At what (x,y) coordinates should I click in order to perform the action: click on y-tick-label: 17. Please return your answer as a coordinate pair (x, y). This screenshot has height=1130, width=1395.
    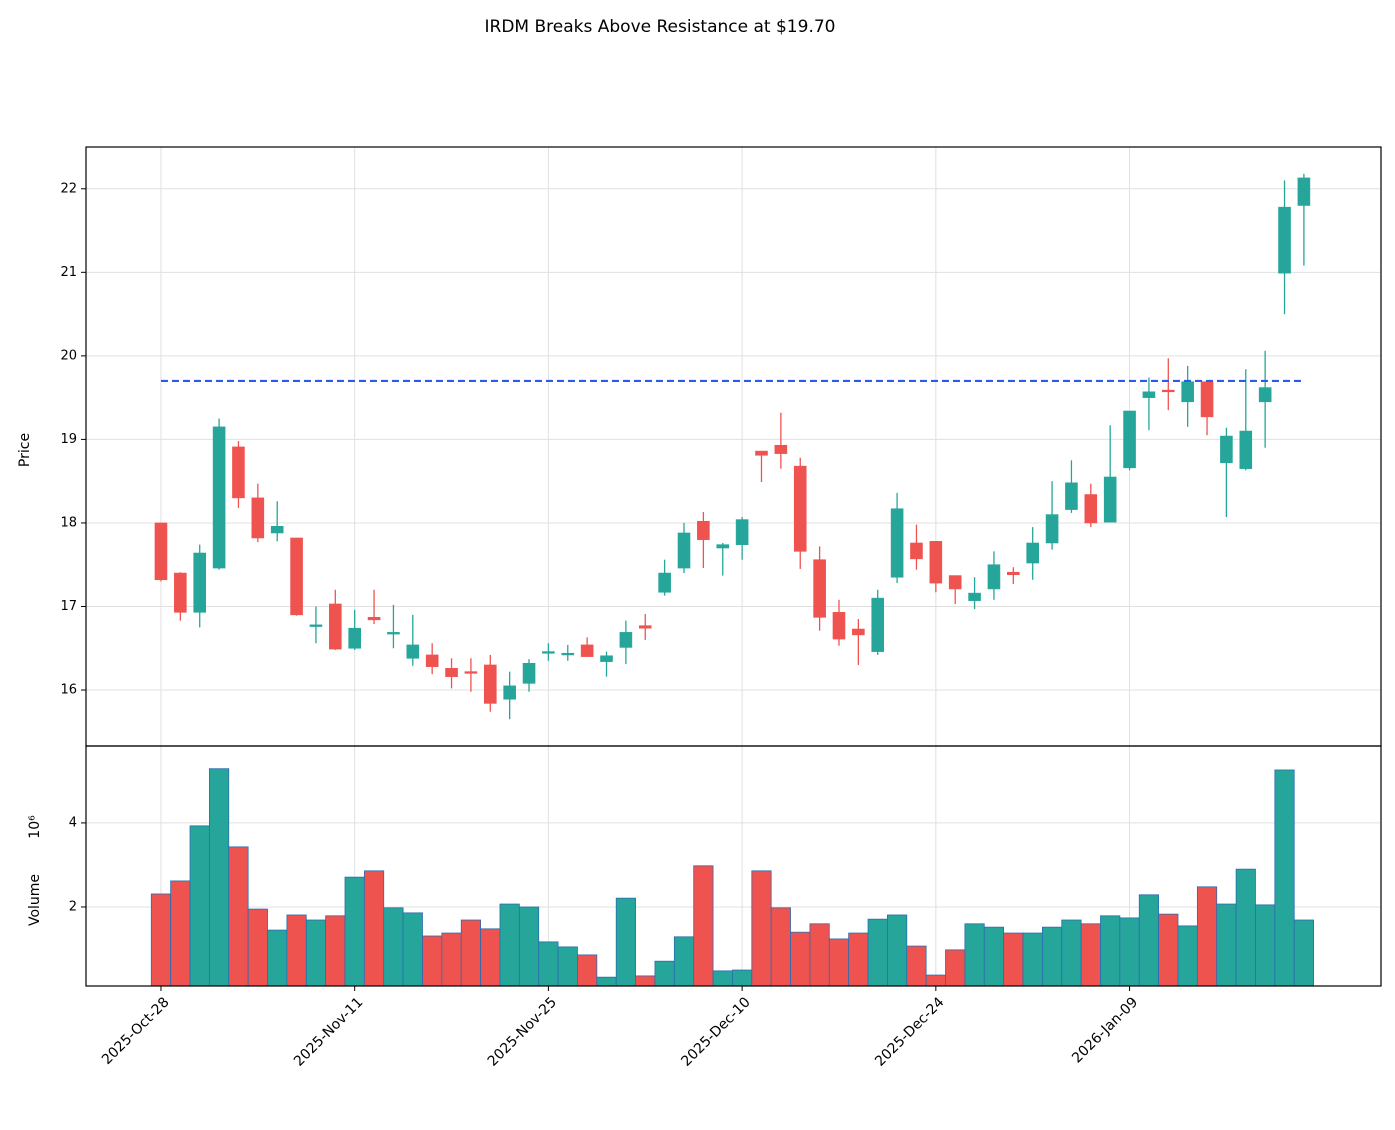
    Looking at the image, I should click on (68, 606).